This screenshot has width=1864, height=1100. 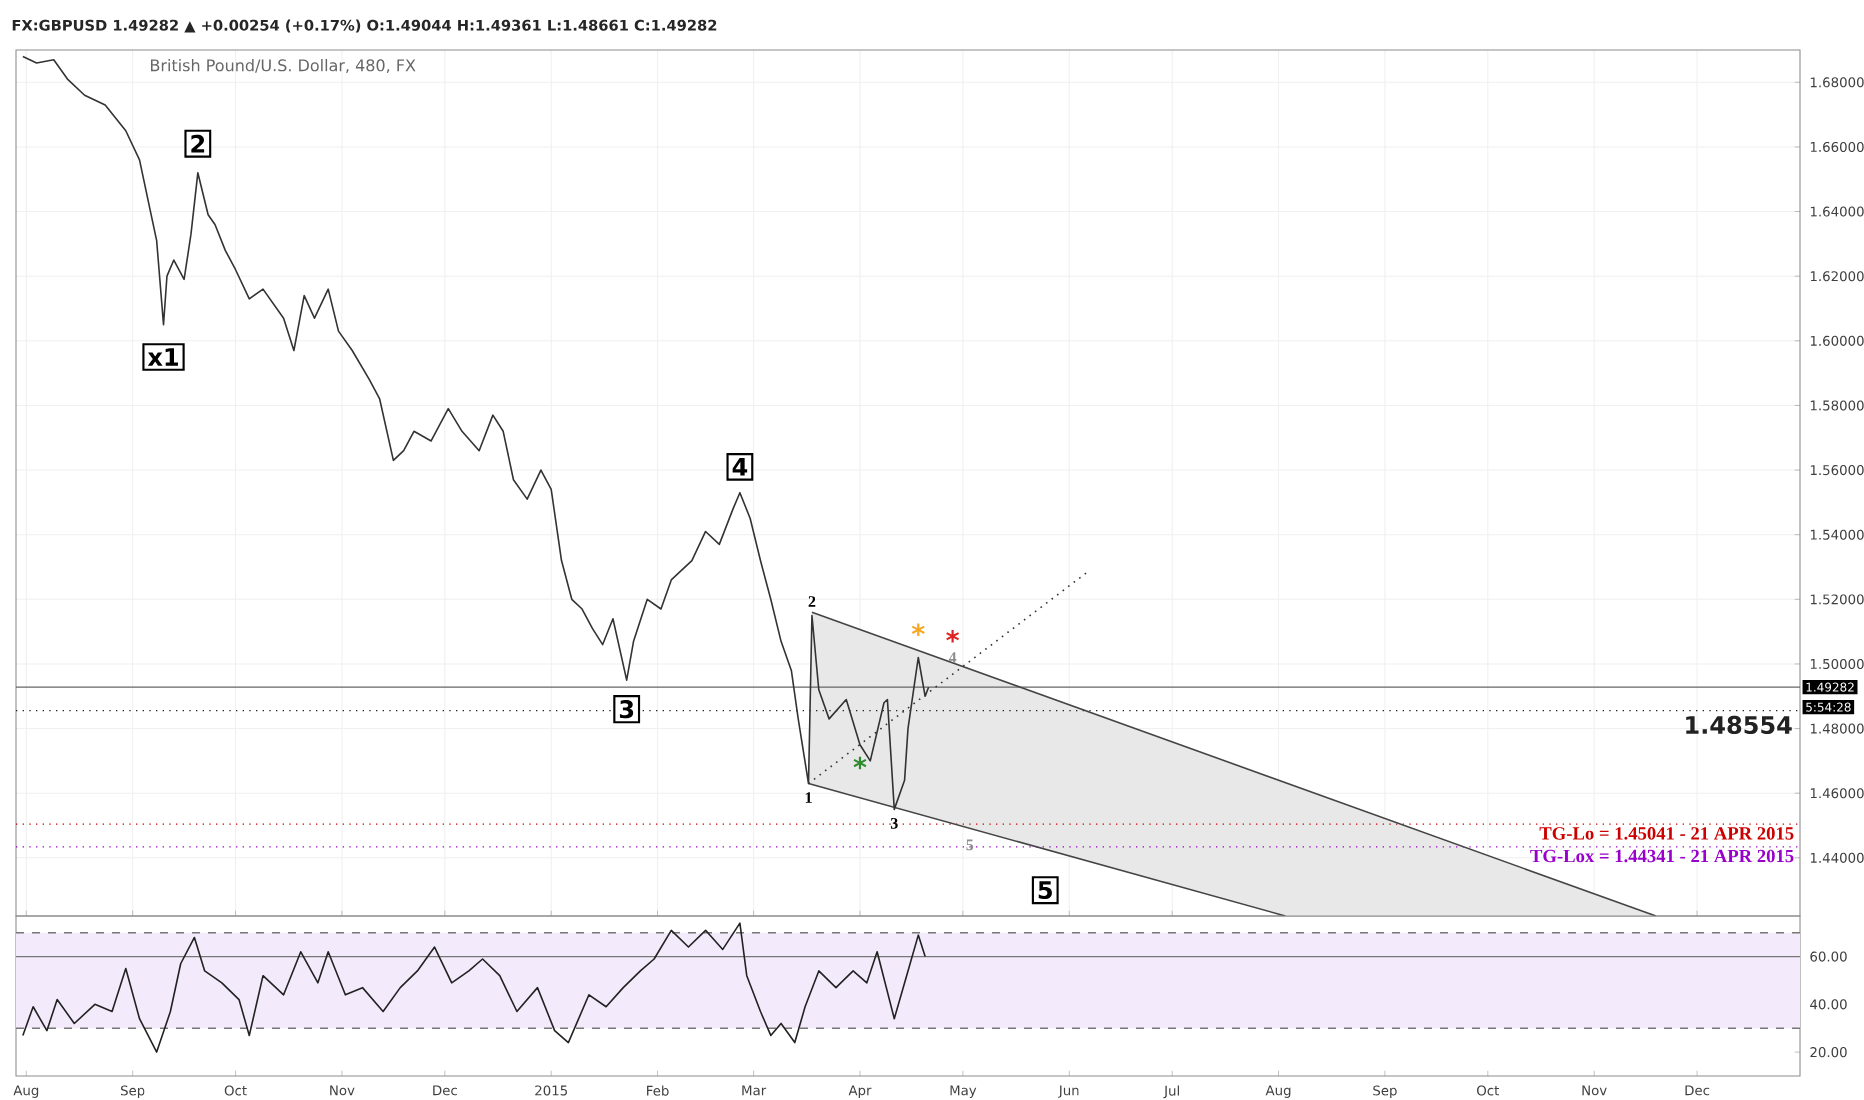 I want to click on ref-line-label: TG-Lo = 1.45041 - 21 APR 2015, so click(x=1666, y=833).